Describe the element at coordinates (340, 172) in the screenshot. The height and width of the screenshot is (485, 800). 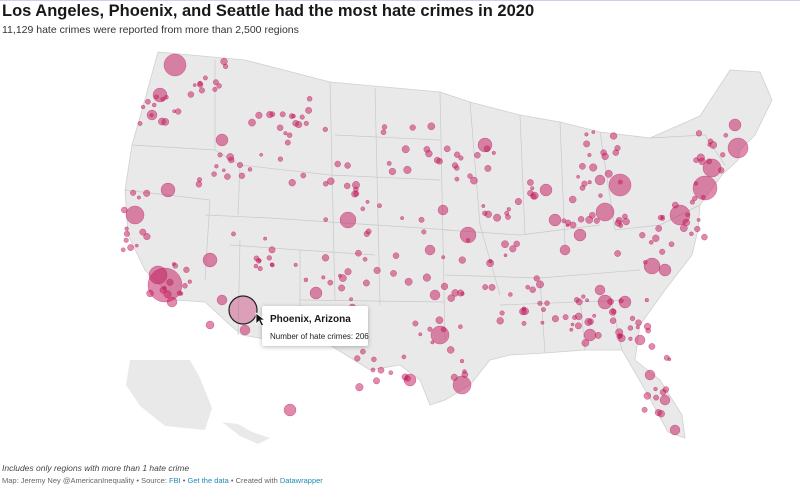
I see `border-mountain-north` at that location.